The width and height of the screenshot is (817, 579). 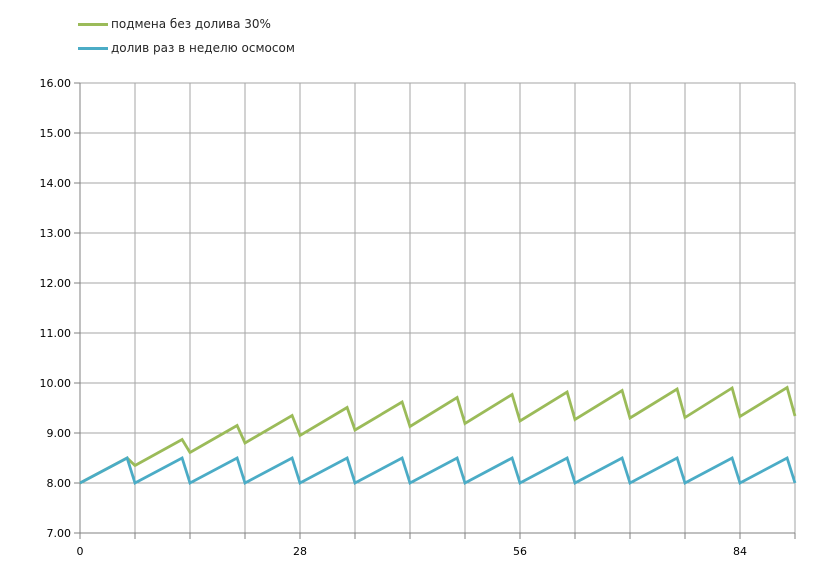 What do you see at coordinates (59, 533) in the screenshot?
I see `y-tick-label: 7.00` at bounding box center [59, 533].